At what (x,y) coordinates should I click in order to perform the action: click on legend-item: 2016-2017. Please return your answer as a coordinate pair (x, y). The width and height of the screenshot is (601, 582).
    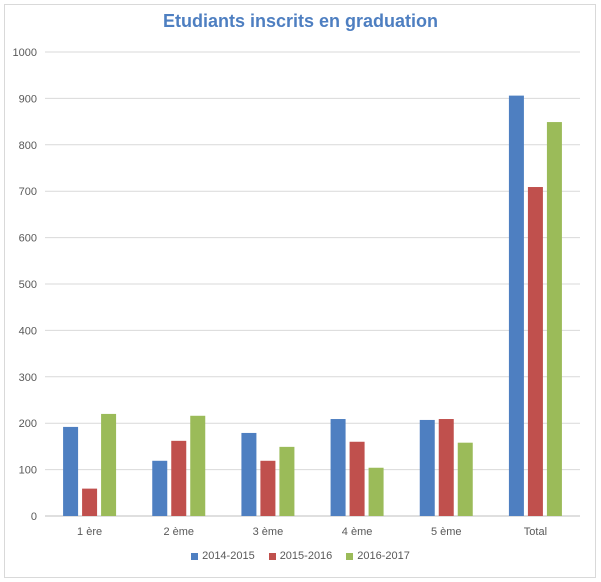
    Looking at the image, I should click on (378, 556).